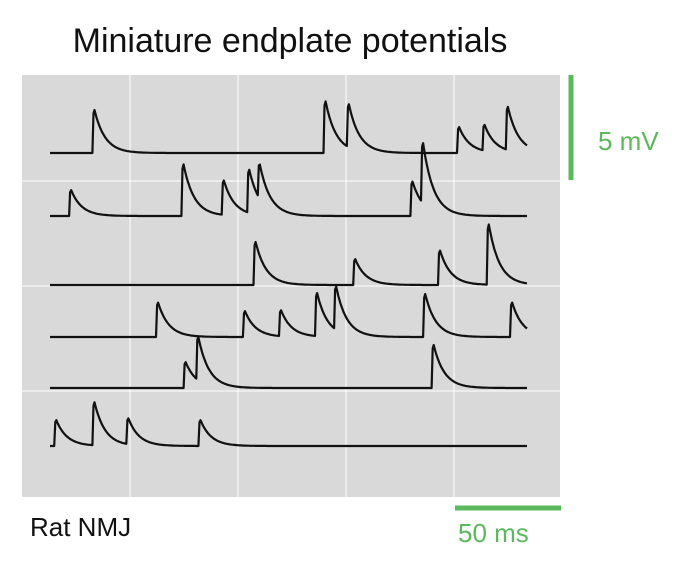 Image resolution: width=678 pixels, height=562 pixels. What do you see at coordinates (81, 527) in the screenshot?
I see `specimen-label: Rat NMJ` at bounding box center [81, 527].